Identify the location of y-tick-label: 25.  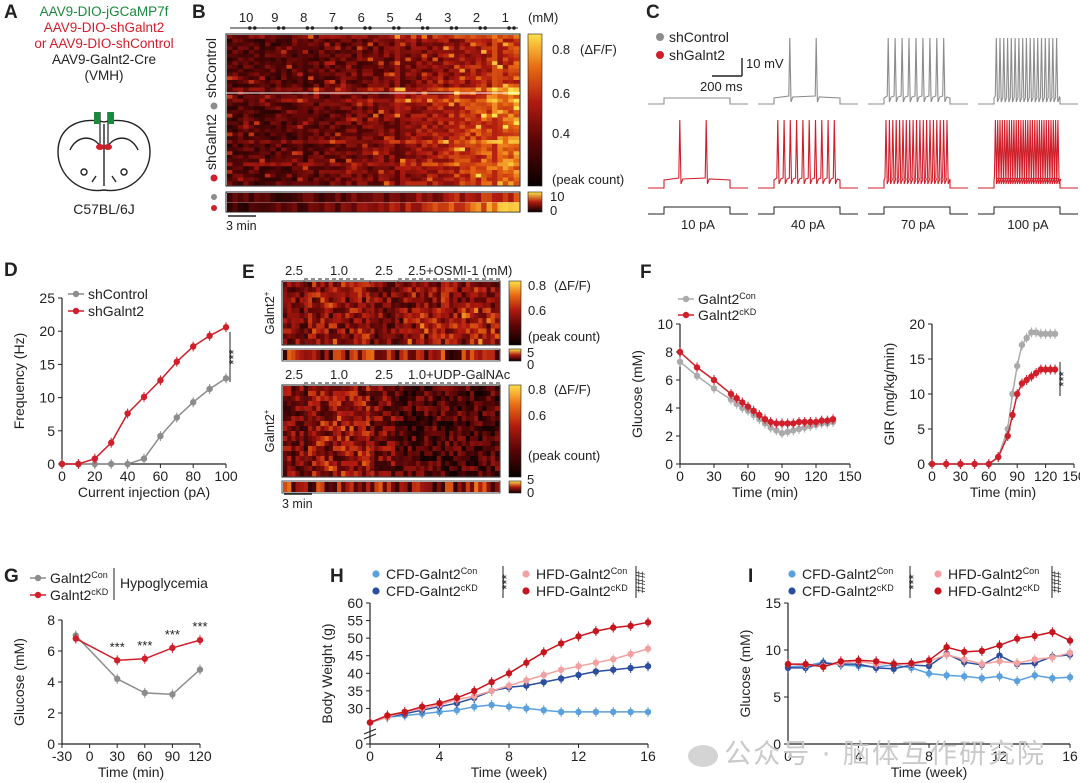
(47, 298).